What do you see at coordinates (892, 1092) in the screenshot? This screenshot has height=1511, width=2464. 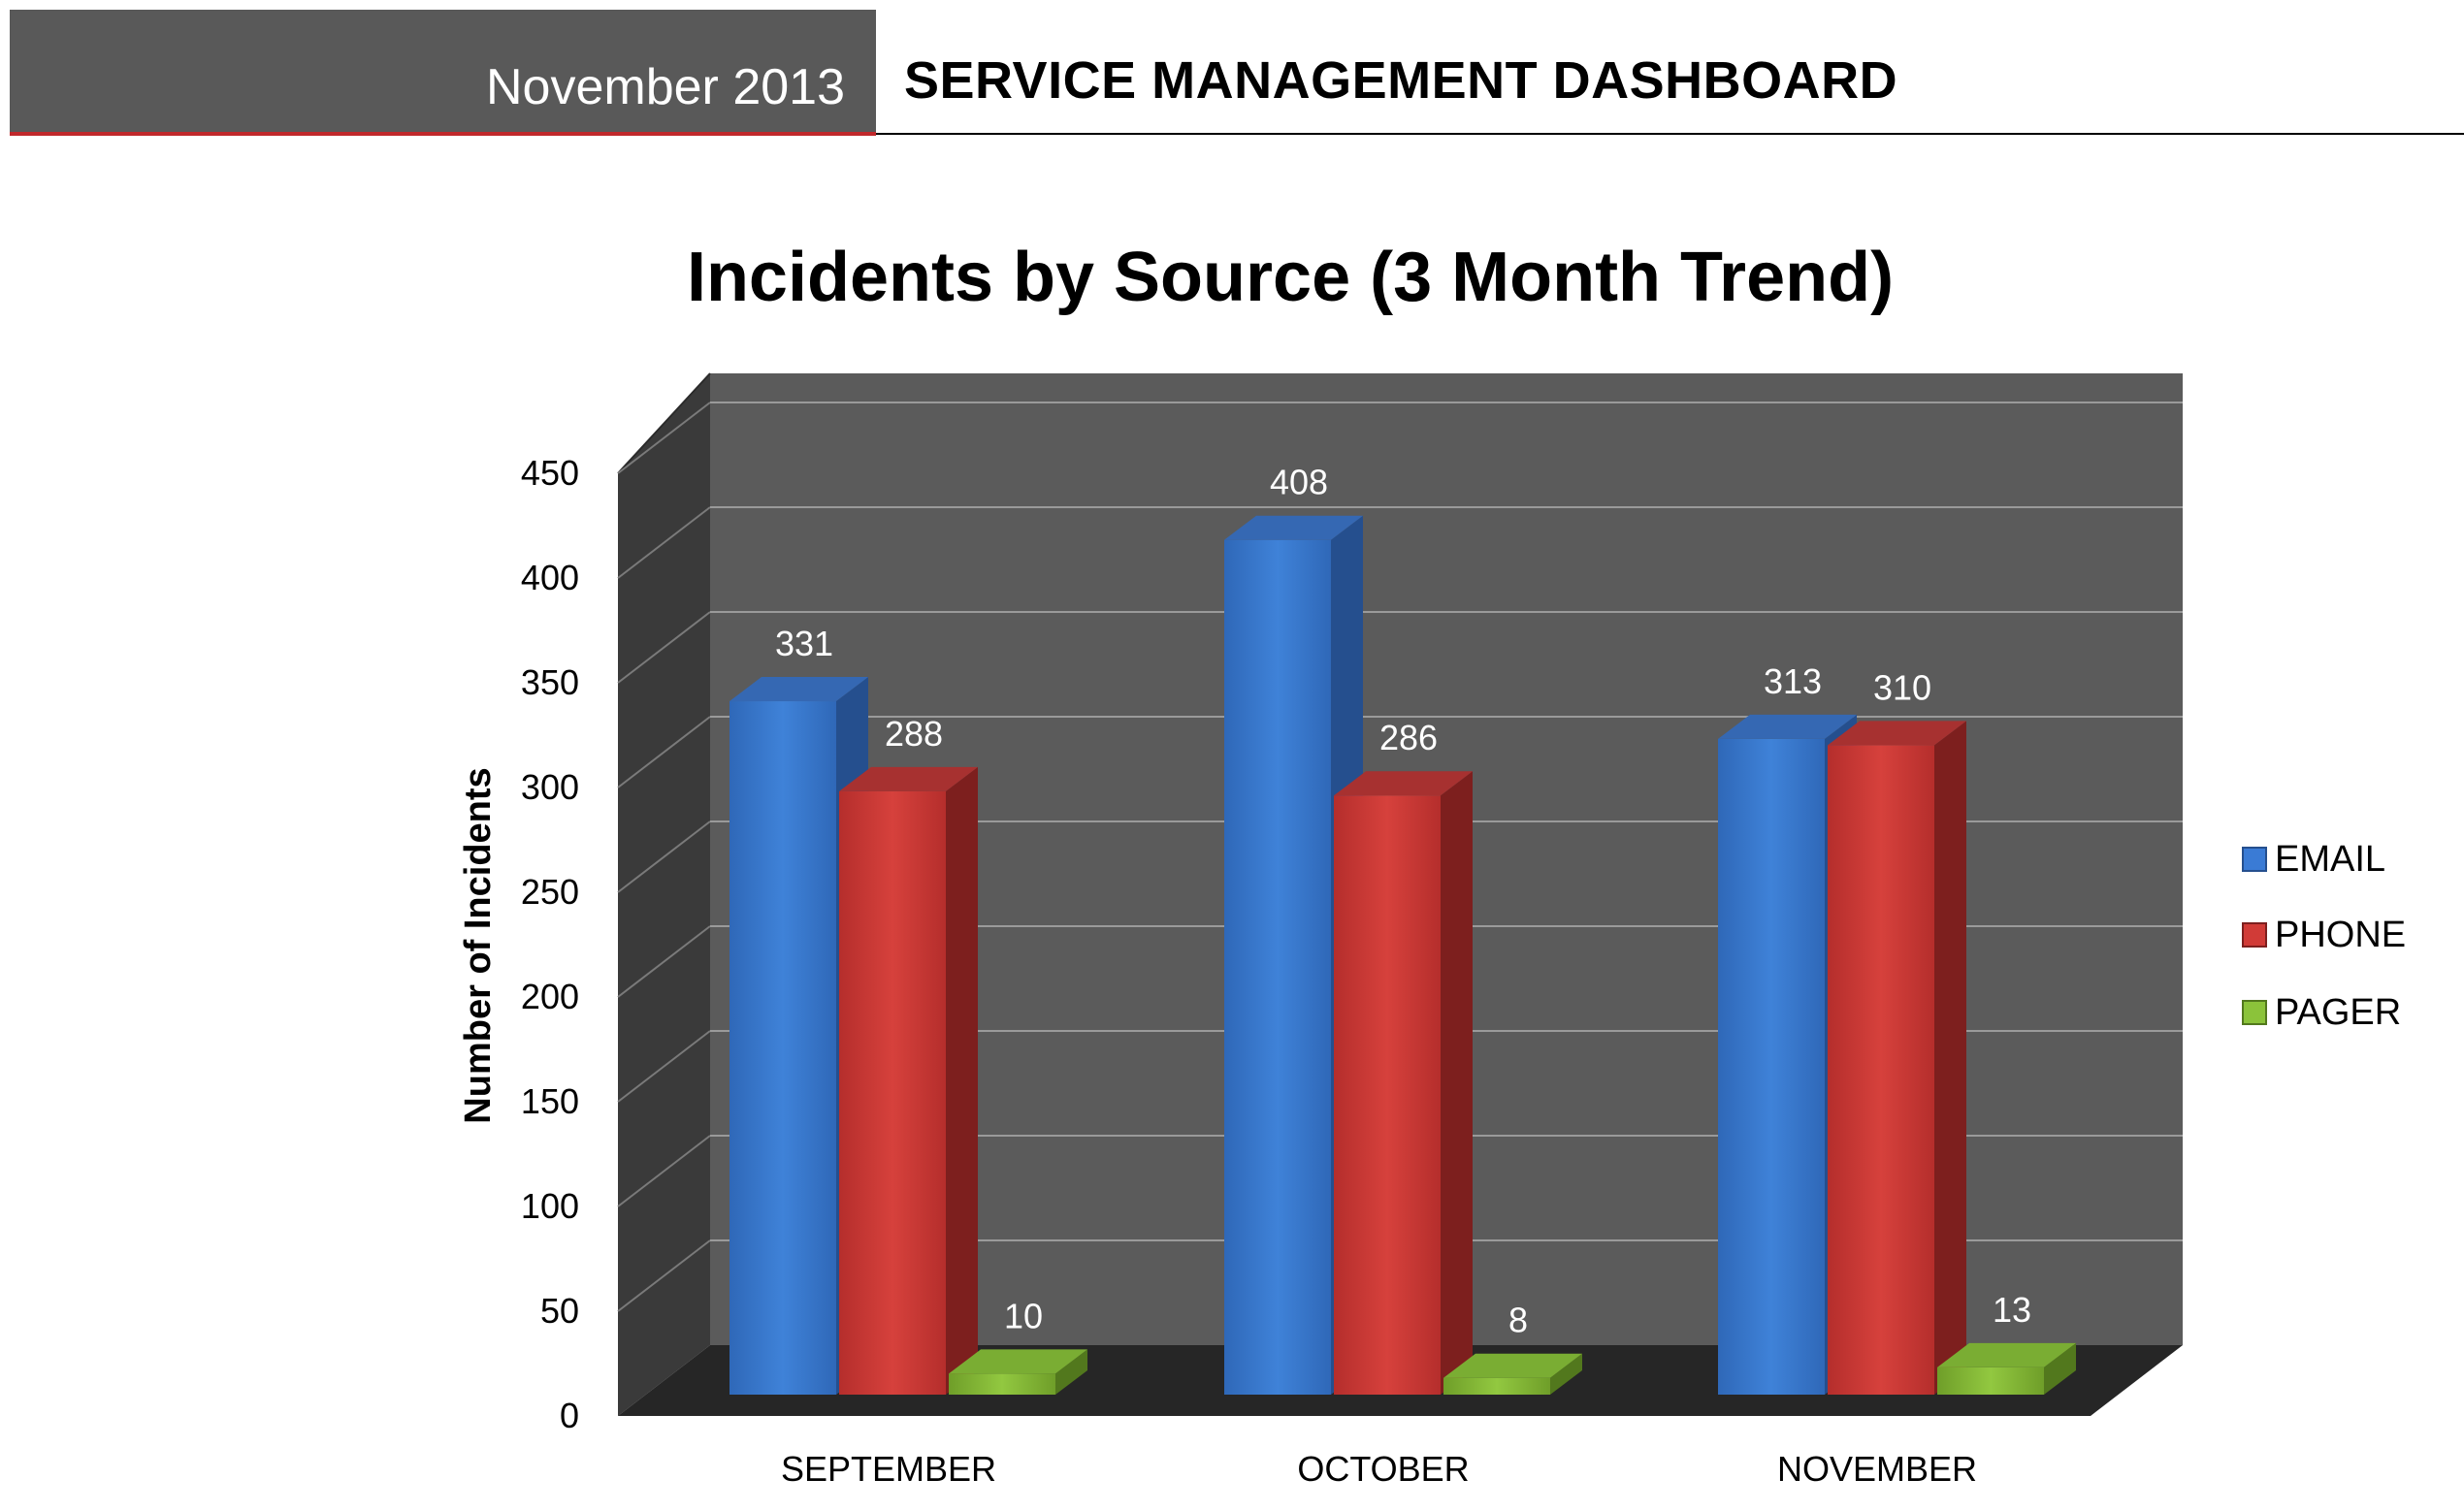 I see `bar-phone-september` at bounding box center [892, 1092].